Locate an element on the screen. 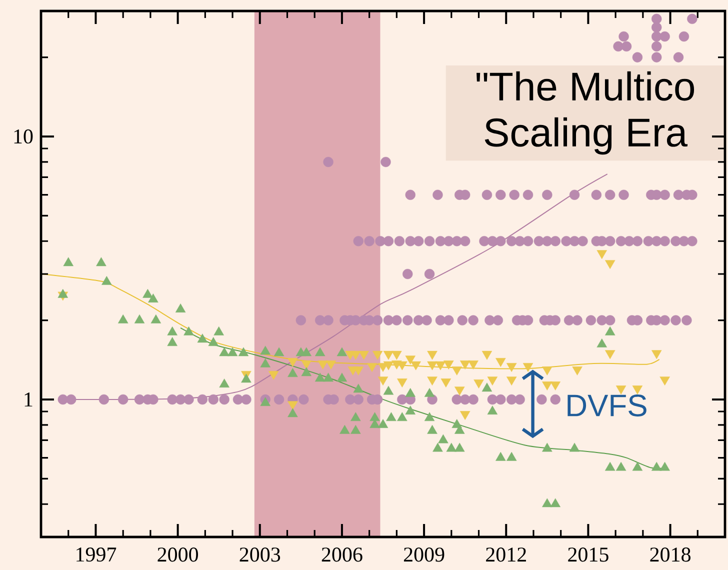 The height and width of the screenshot is (570, 728). y-tick-label: 1 is located at coordinates (28, 399).